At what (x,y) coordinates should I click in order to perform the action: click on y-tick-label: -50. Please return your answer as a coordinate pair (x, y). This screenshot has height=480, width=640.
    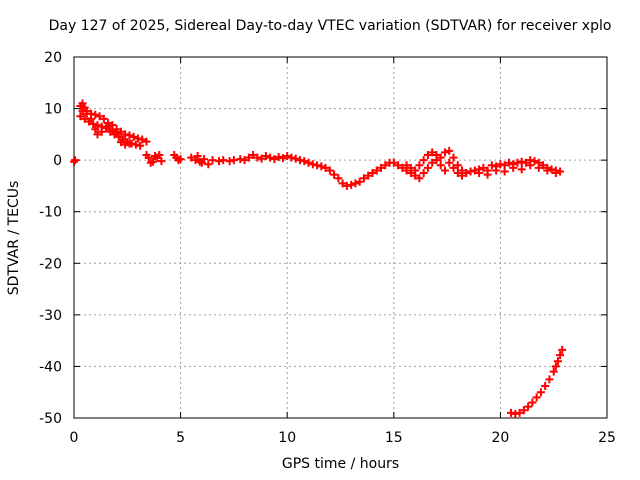
    Looking at the image, I should click on (50, 419).